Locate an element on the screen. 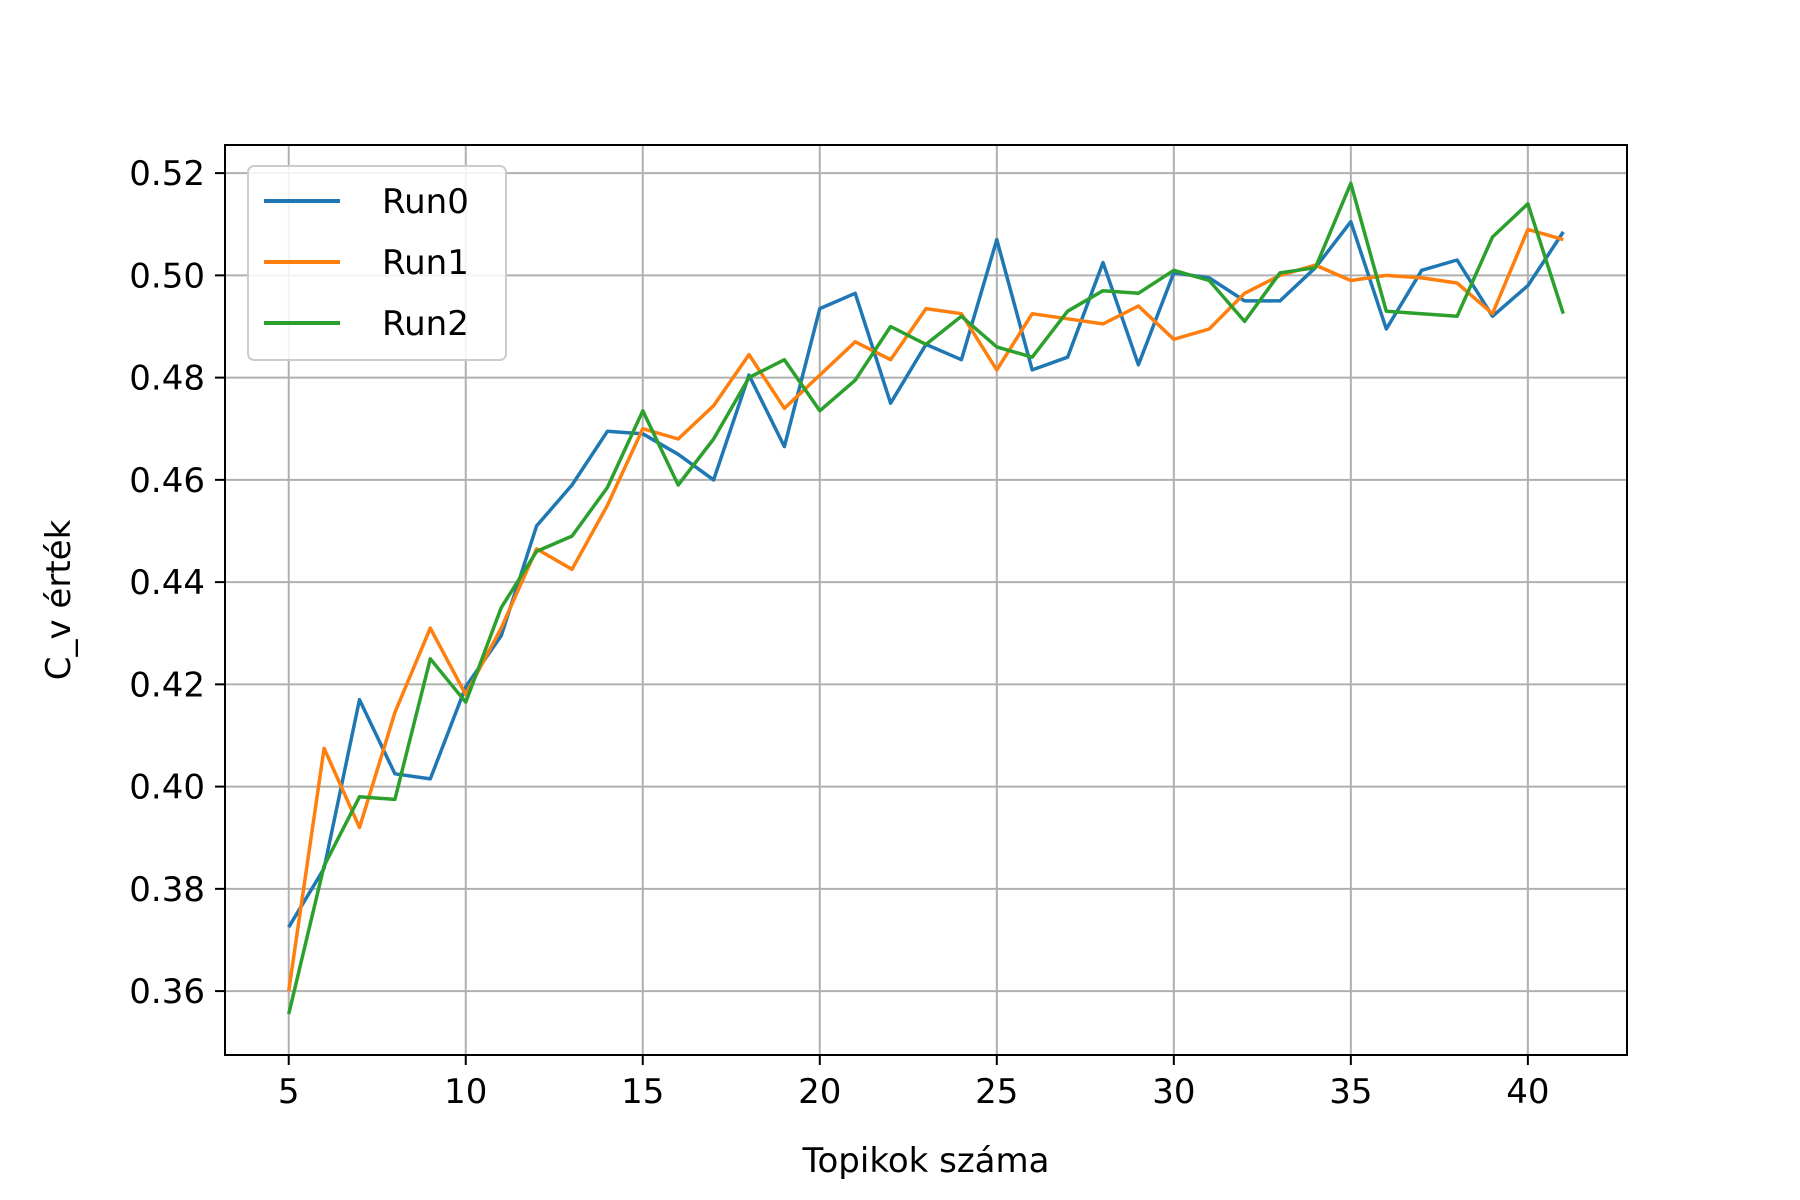 The width and height of the screenshot is (1800, 1200). y-tick-label: 0.52 is located at coordinates (167, 174).